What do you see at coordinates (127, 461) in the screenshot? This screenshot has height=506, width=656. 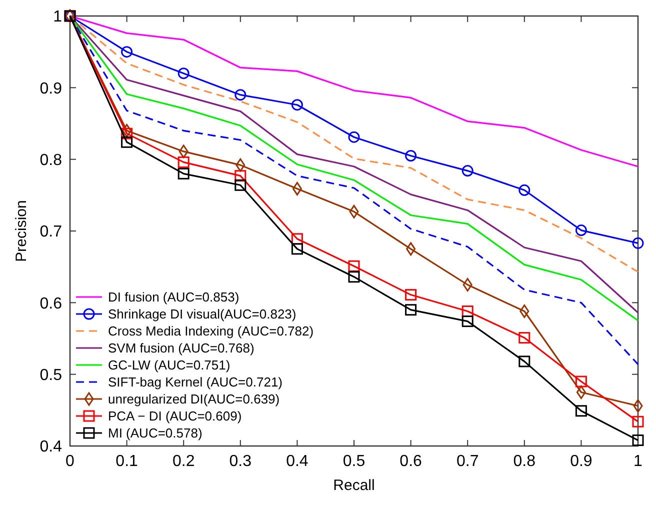 I see `x-tick-label: 0.1` at bounding box center [127, 461].